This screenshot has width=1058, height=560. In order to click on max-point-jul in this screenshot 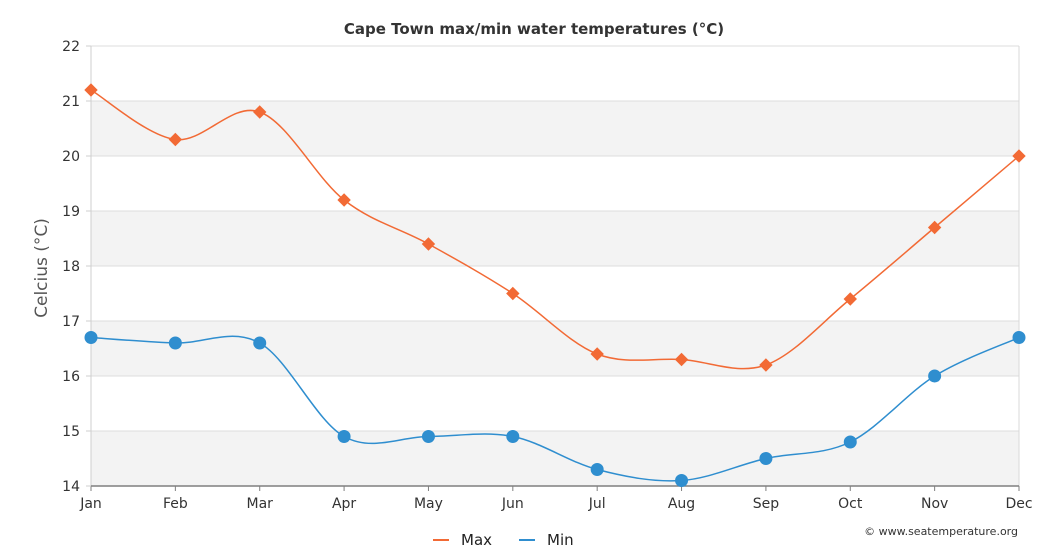, I will do `click(597, 354)`.